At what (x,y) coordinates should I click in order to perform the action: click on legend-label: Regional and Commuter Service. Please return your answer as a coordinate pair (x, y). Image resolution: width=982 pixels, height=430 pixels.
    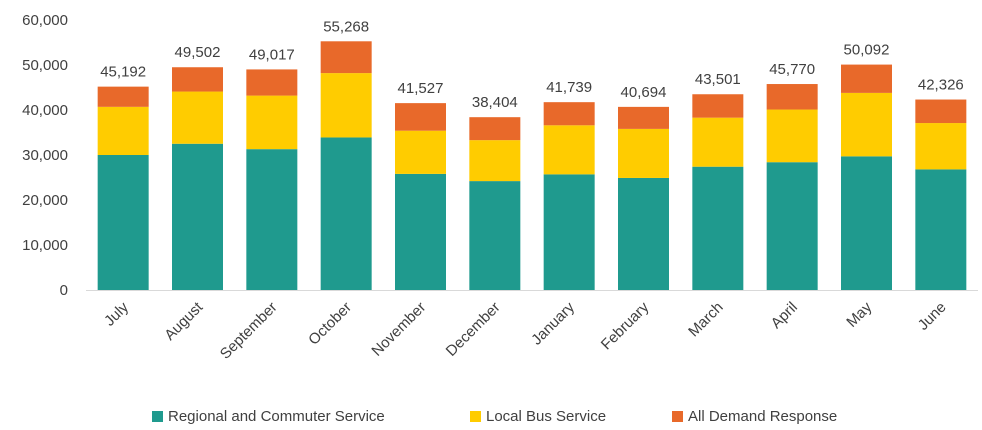
    Looking at the image, I should click on (276, 416).